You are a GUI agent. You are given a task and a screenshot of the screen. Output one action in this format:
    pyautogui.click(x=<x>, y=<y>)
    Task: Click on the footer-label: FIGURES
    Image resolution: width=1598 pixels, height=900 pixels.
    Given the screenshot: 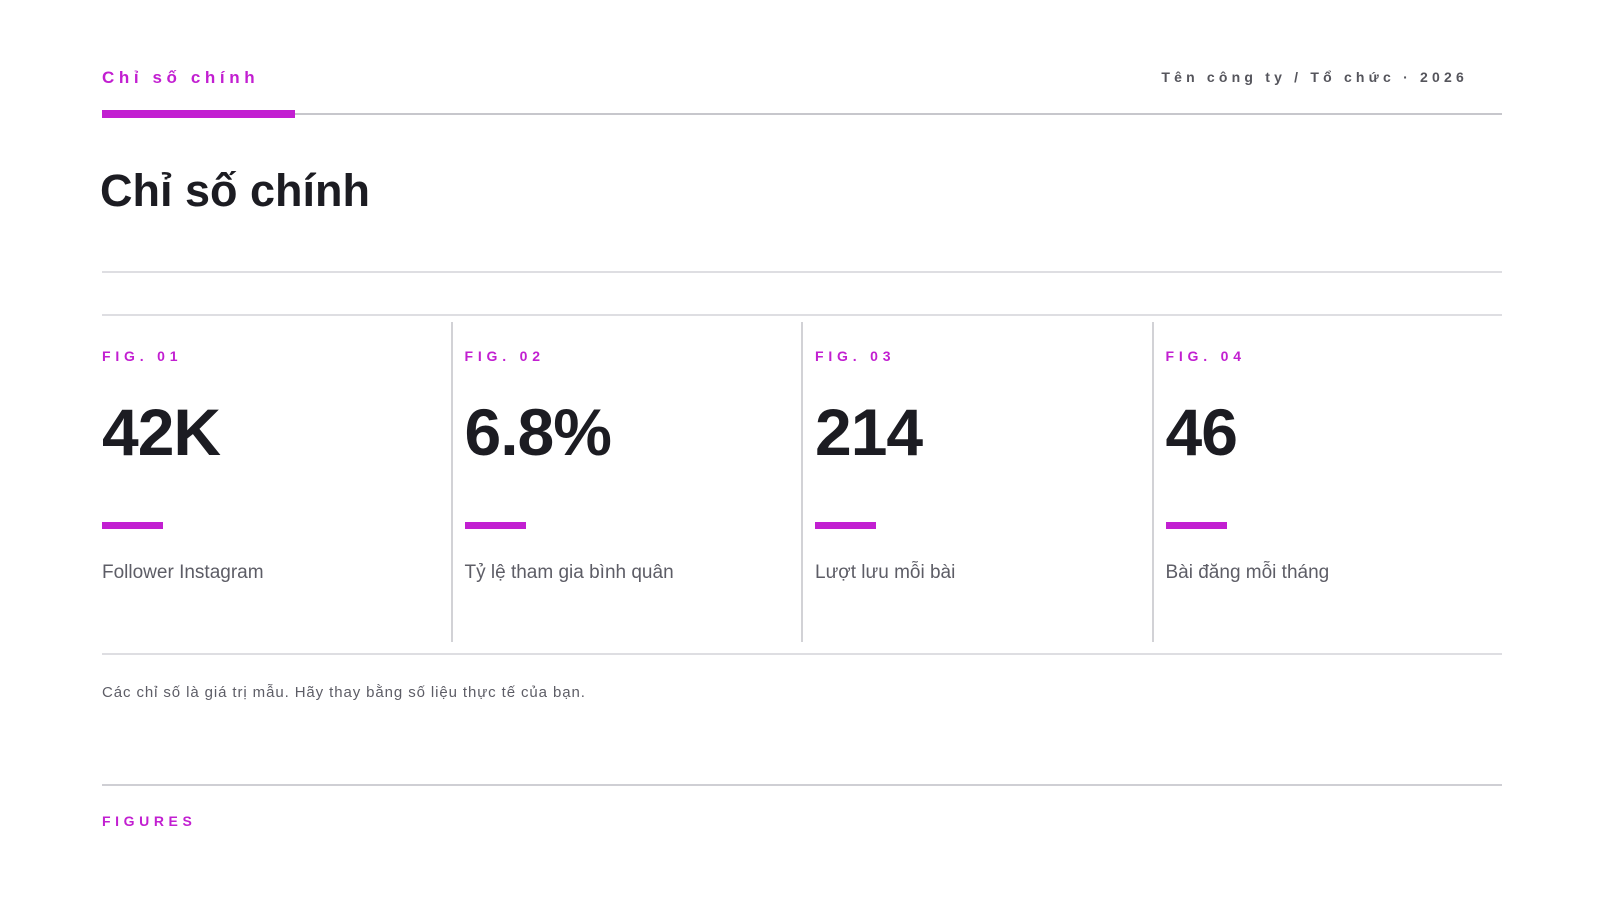 What is the action you would take?
    pyautogui.click(x=149, y=821)
    